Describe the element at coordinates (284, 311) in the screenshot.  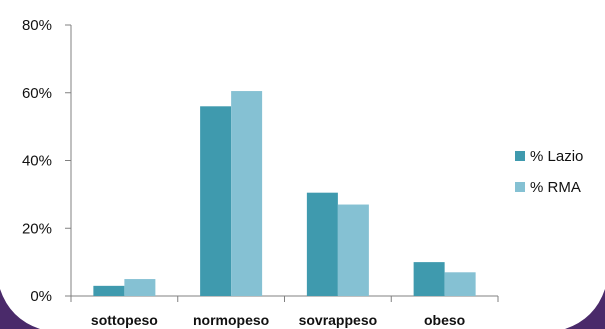
I see `x-axis: sottopeso normopeso sovrappeso obeso` at that location.